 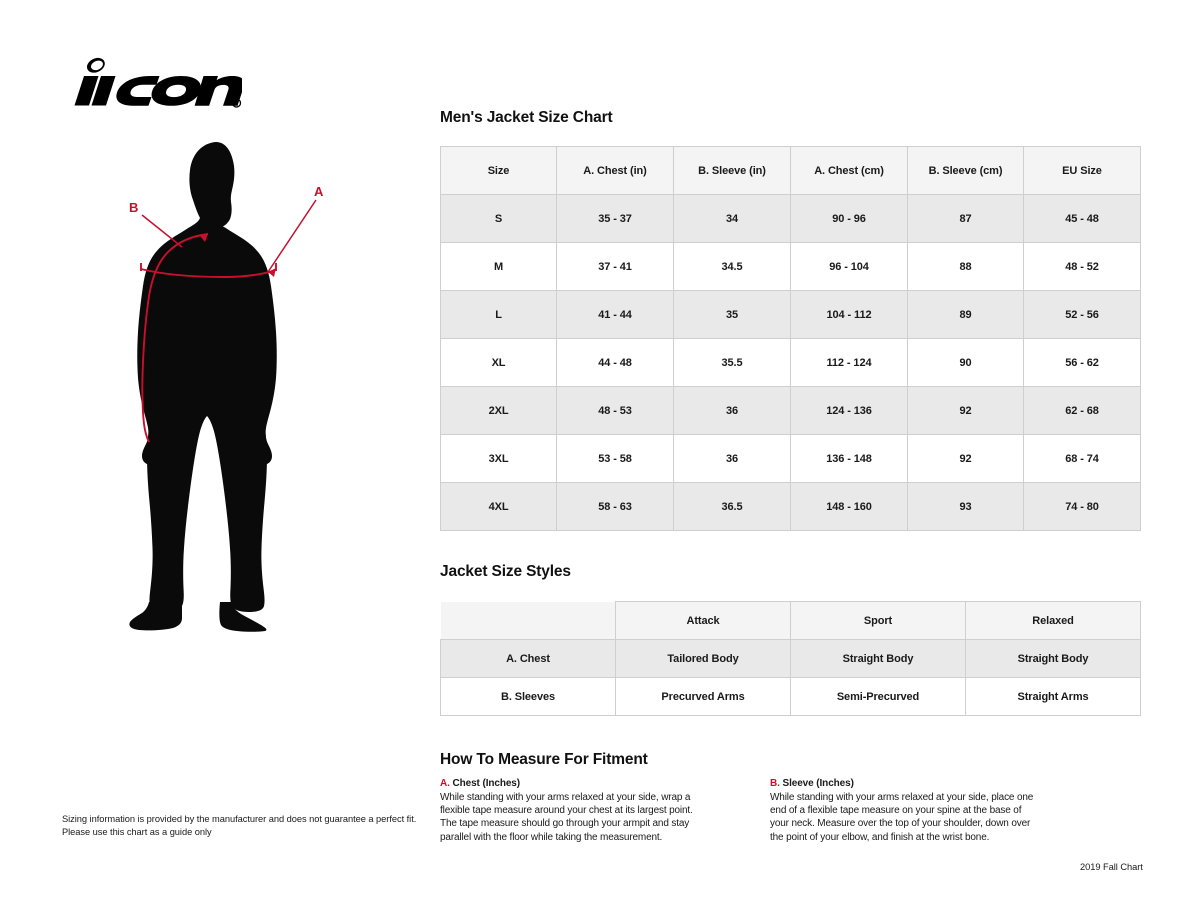 What do you see at coordinates (498, 314) in the screenshot?
I see `cell-size: L` at bounding box center [498, 314].